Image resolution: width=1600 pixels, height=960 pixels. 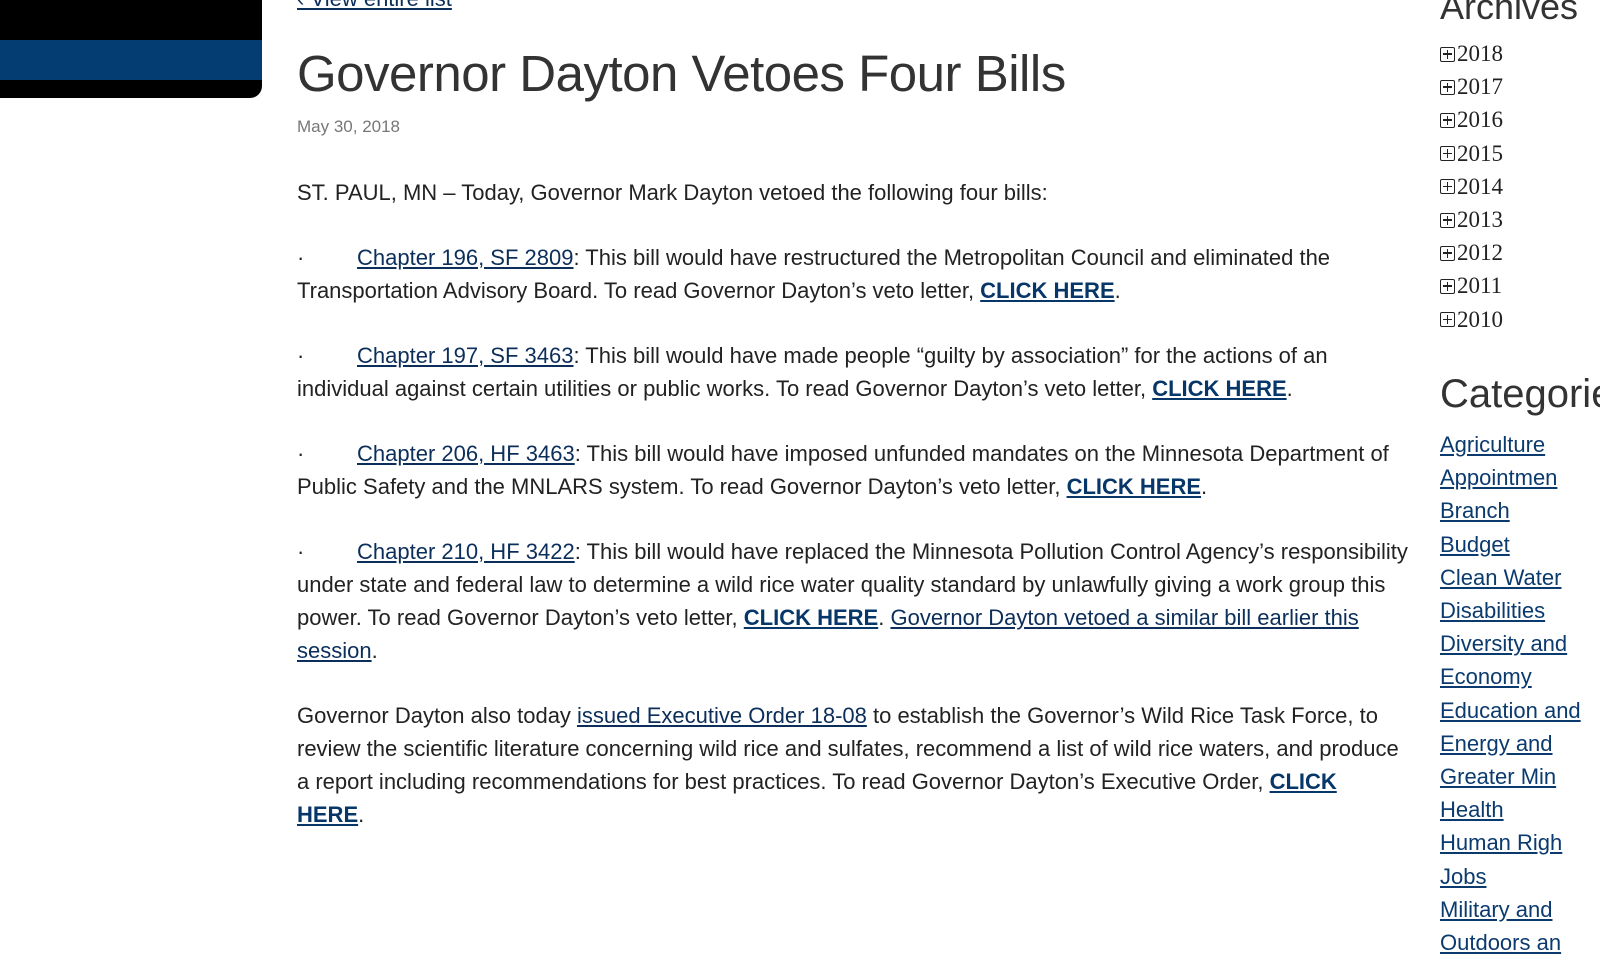 I want to click on category-link: Human Righ, so click(x=1501, y=843).